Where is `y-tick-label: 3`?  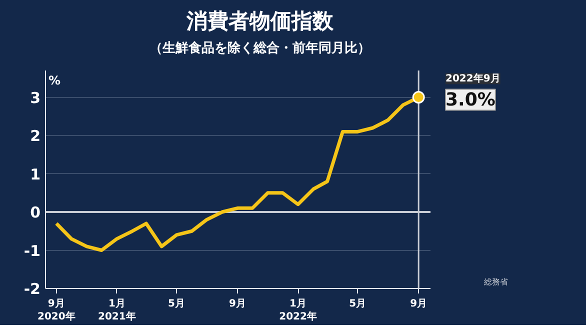 y-tick-label: 3 is located at coordinates (35, 97).